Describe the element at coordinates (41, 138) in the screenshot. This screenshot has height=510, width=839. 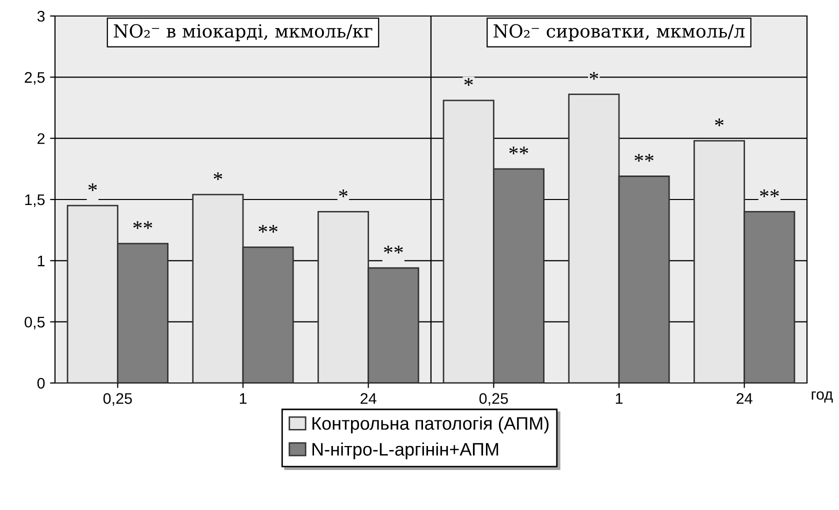
I see `y-tick-label: 2` at that location.